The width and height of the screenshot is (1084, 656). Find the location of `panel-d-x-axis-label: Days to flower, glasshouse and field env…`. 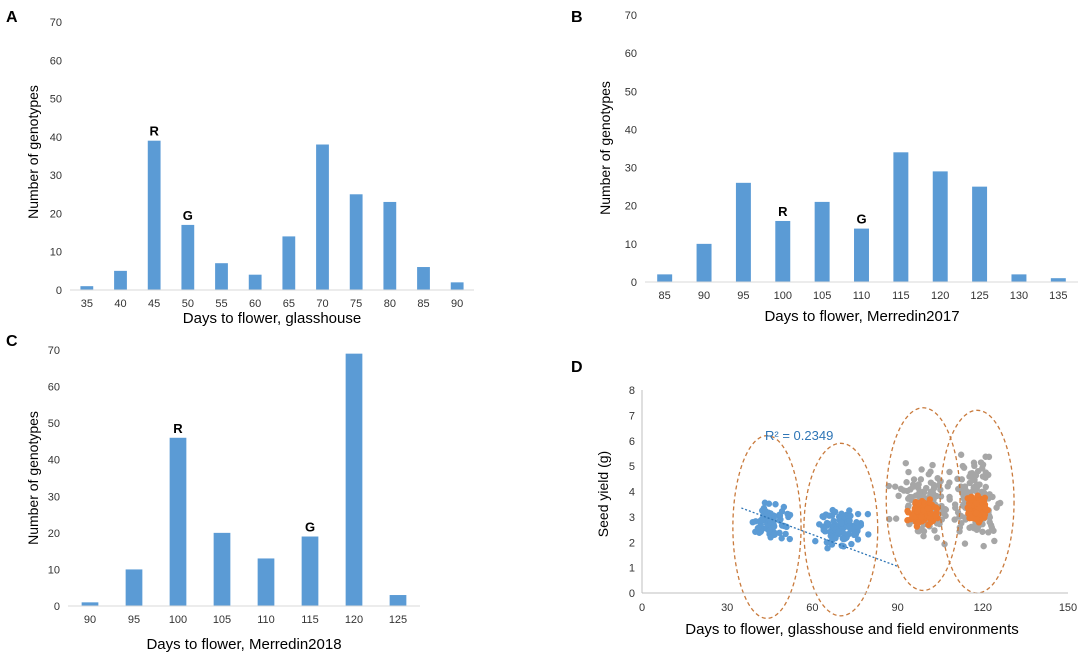

panel-d-x-axis-label: Days to flower, glasshouse and field env… is located at coordinates (852, 629).